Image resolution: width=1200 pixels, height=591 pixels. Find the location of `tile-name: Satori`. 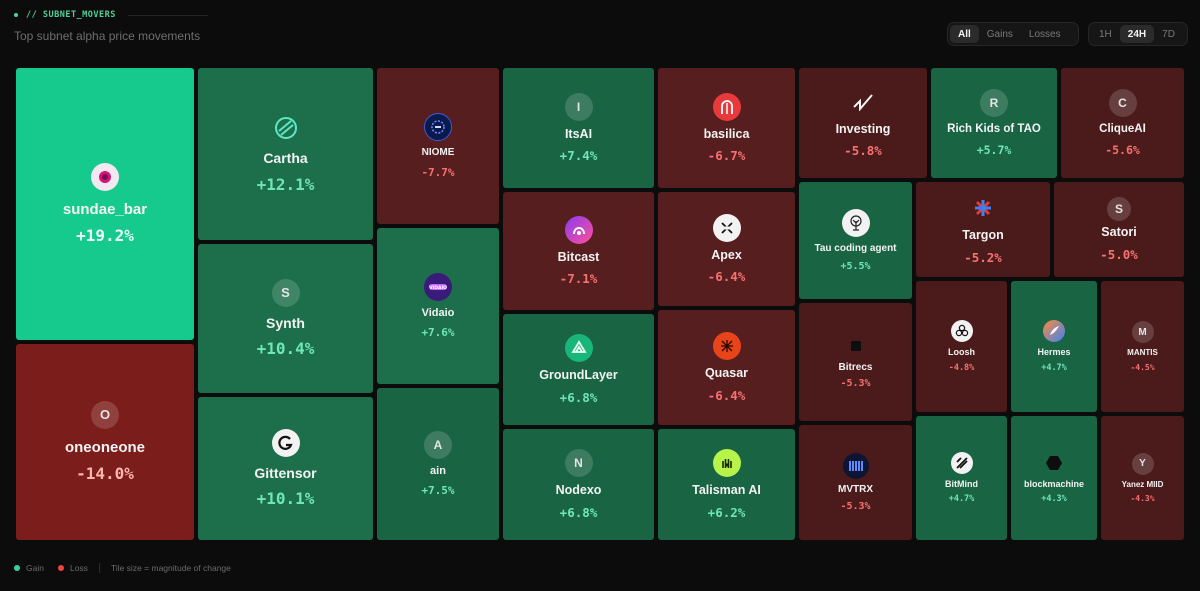

tile-name: Satori is located at coordinates (1119, 232).